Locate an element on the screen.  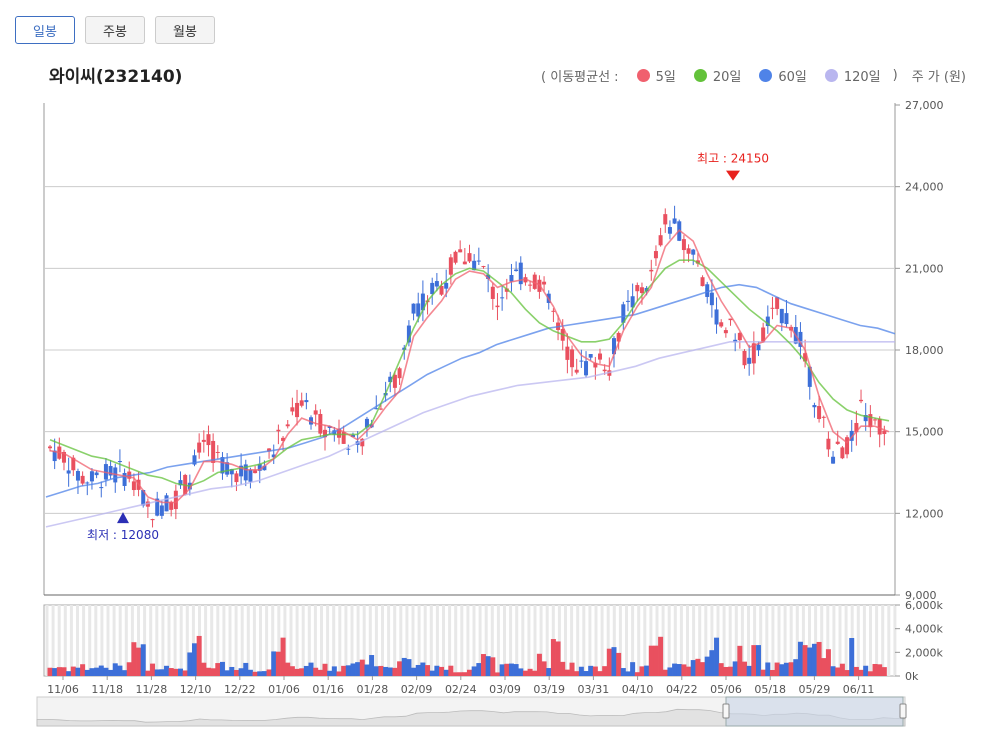
low-label: 최저 : 12080 is located at coordinates (123, 535).